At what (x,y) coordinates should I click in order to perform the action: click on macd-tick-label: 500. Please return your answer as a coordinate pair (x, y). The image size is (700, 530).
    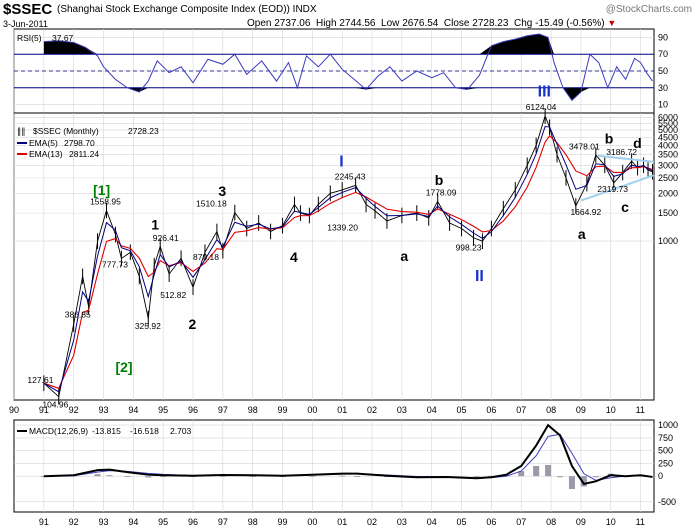
    Looking at the image, I should click on (665, 451).